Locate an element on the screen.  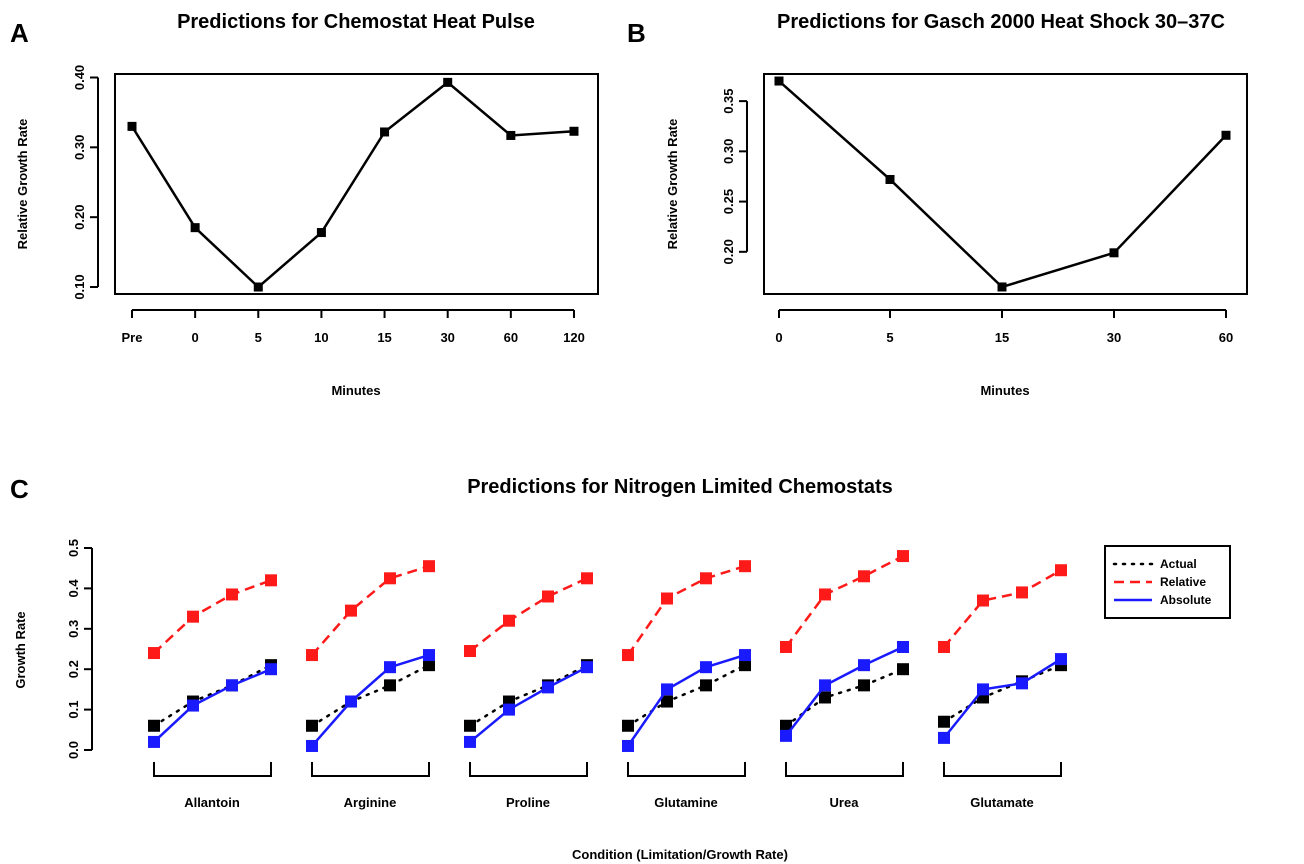
legend-label-absolute: Absolute is located at coordinates (1186, 600).